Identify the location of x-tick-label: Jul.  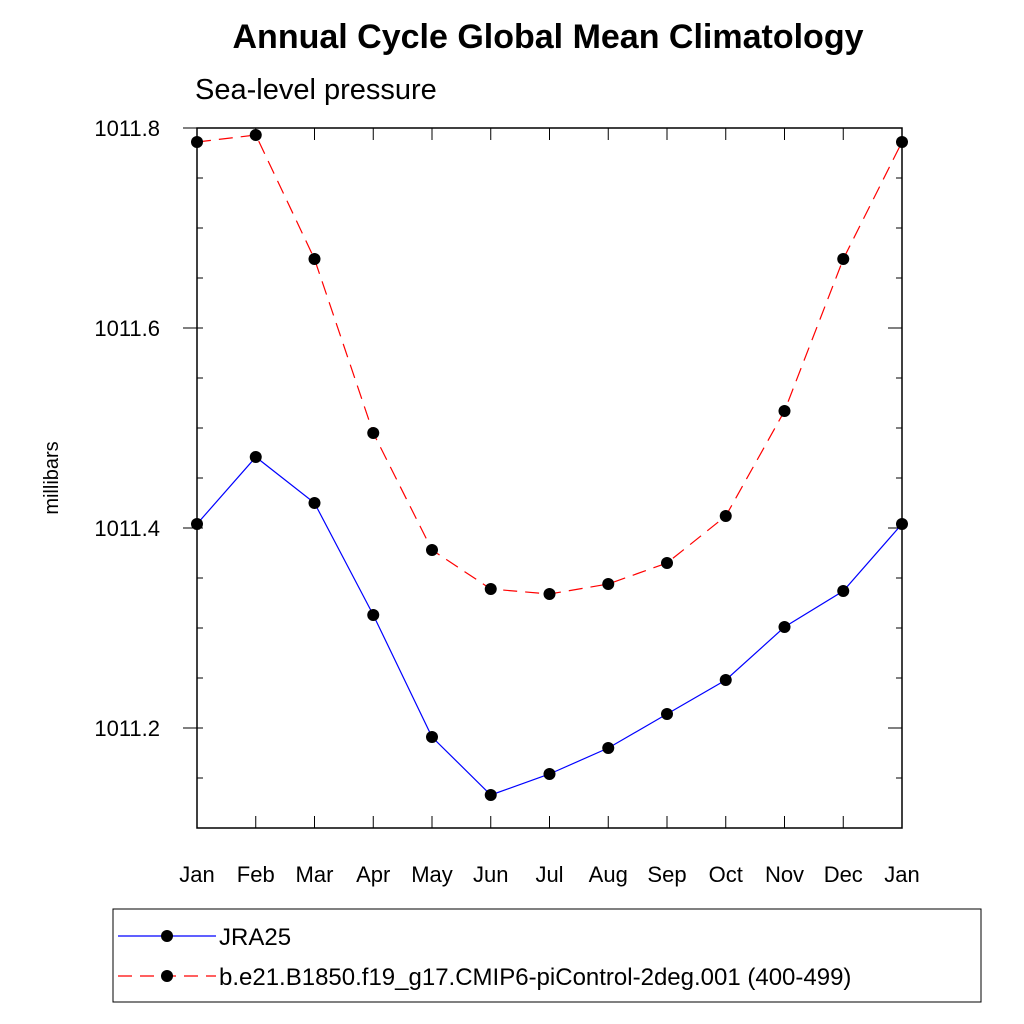
(549, 874).